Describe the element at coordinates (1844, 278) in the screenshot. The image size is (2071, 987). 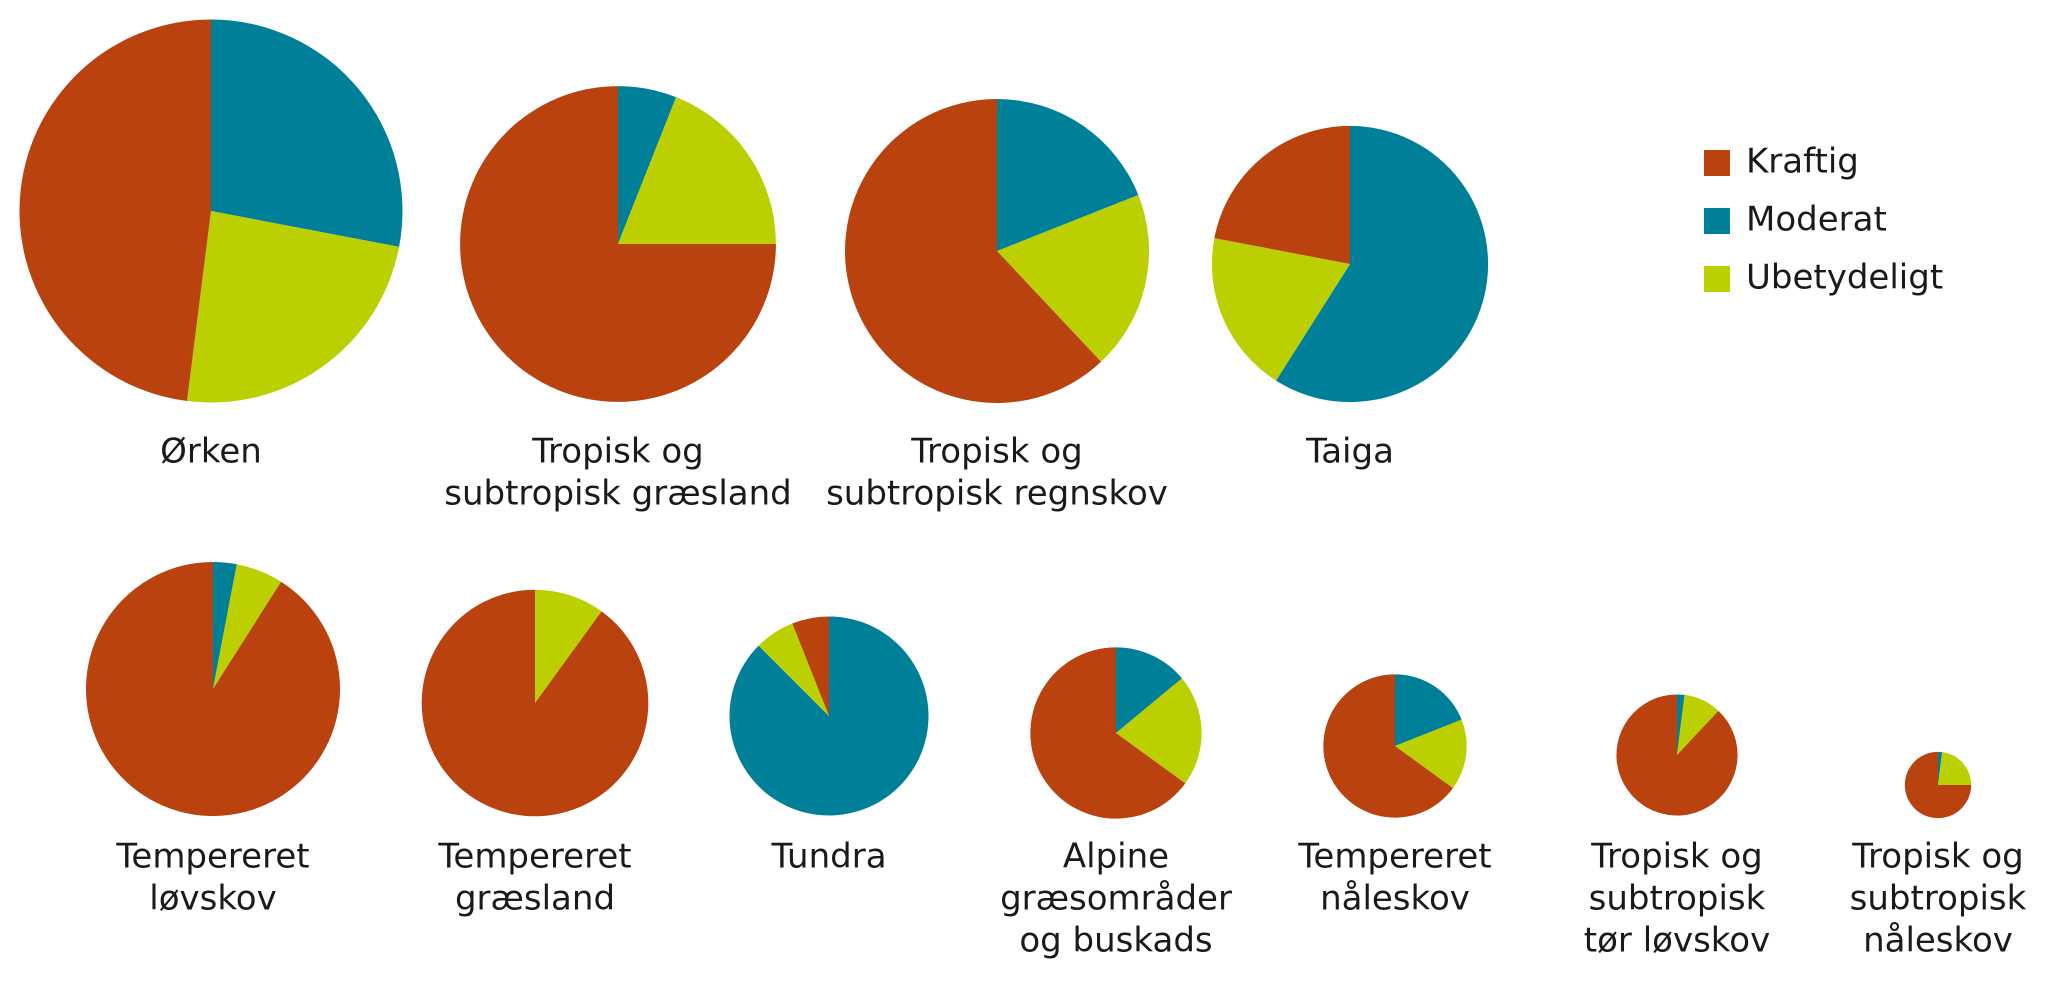
I see `legend-label: Ubetydeligt` at that location.